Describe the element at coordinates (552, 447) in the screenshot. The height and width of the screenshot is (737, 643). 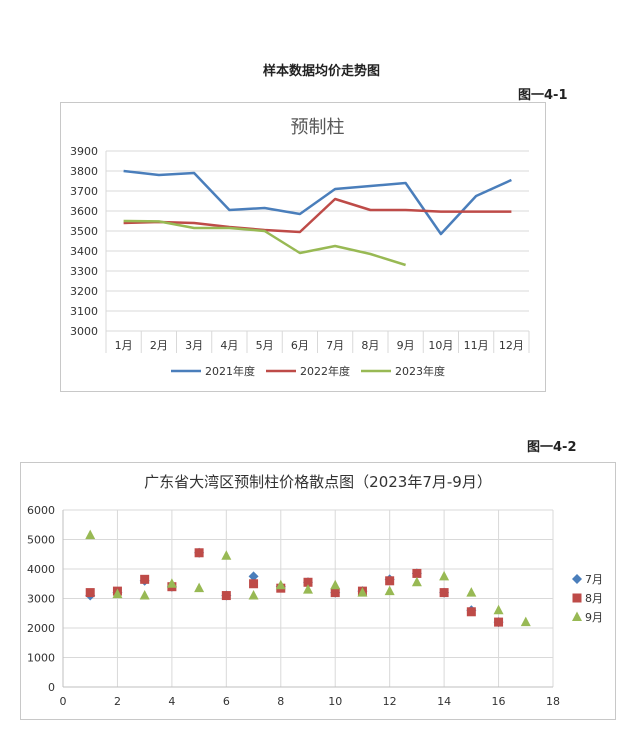
I see `figure-label-4-2: 图一4-2` at that location.